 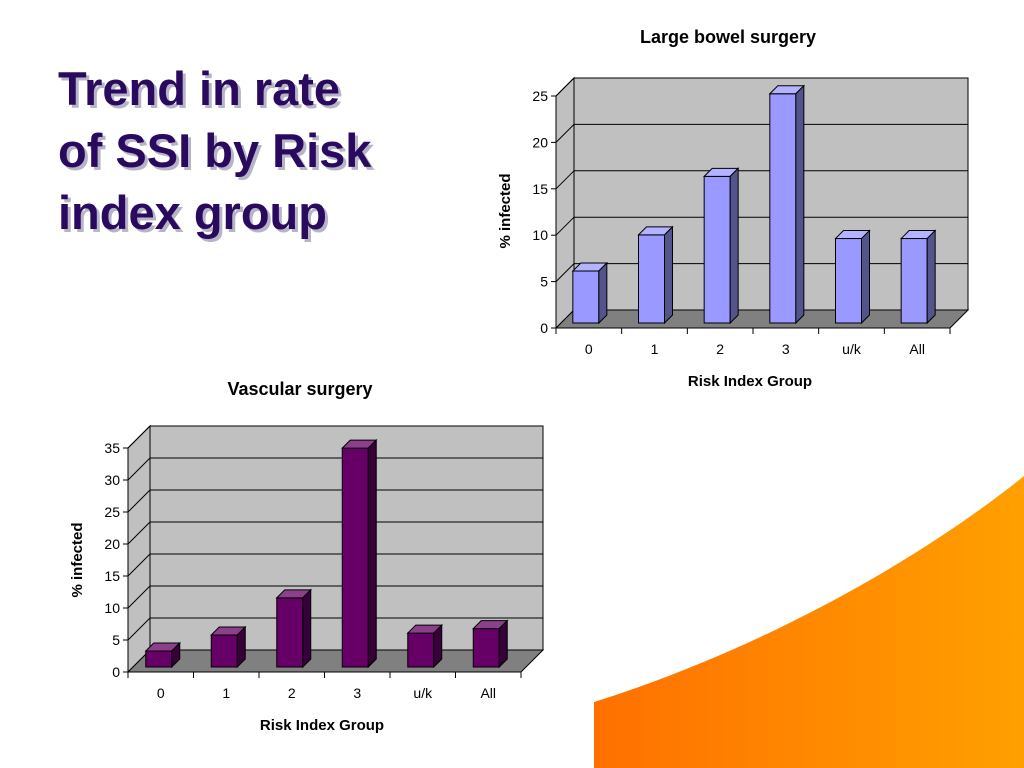 What do you see at coordinates (917, 349) in the screenshot?
I see `large-bowel-x-tick-label: All` at bounding box center [917, 349].